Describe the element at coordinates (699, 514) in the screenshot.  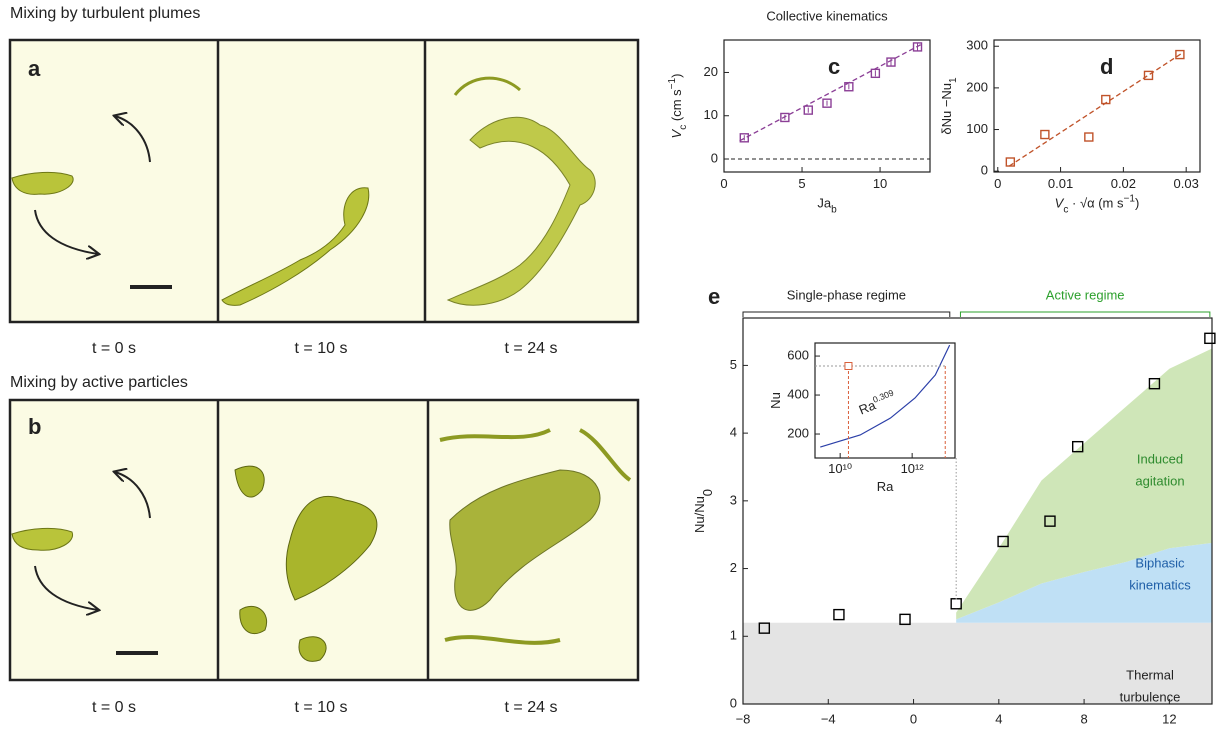
I see `y-axis-label-part: Nu/Nu` at that location.